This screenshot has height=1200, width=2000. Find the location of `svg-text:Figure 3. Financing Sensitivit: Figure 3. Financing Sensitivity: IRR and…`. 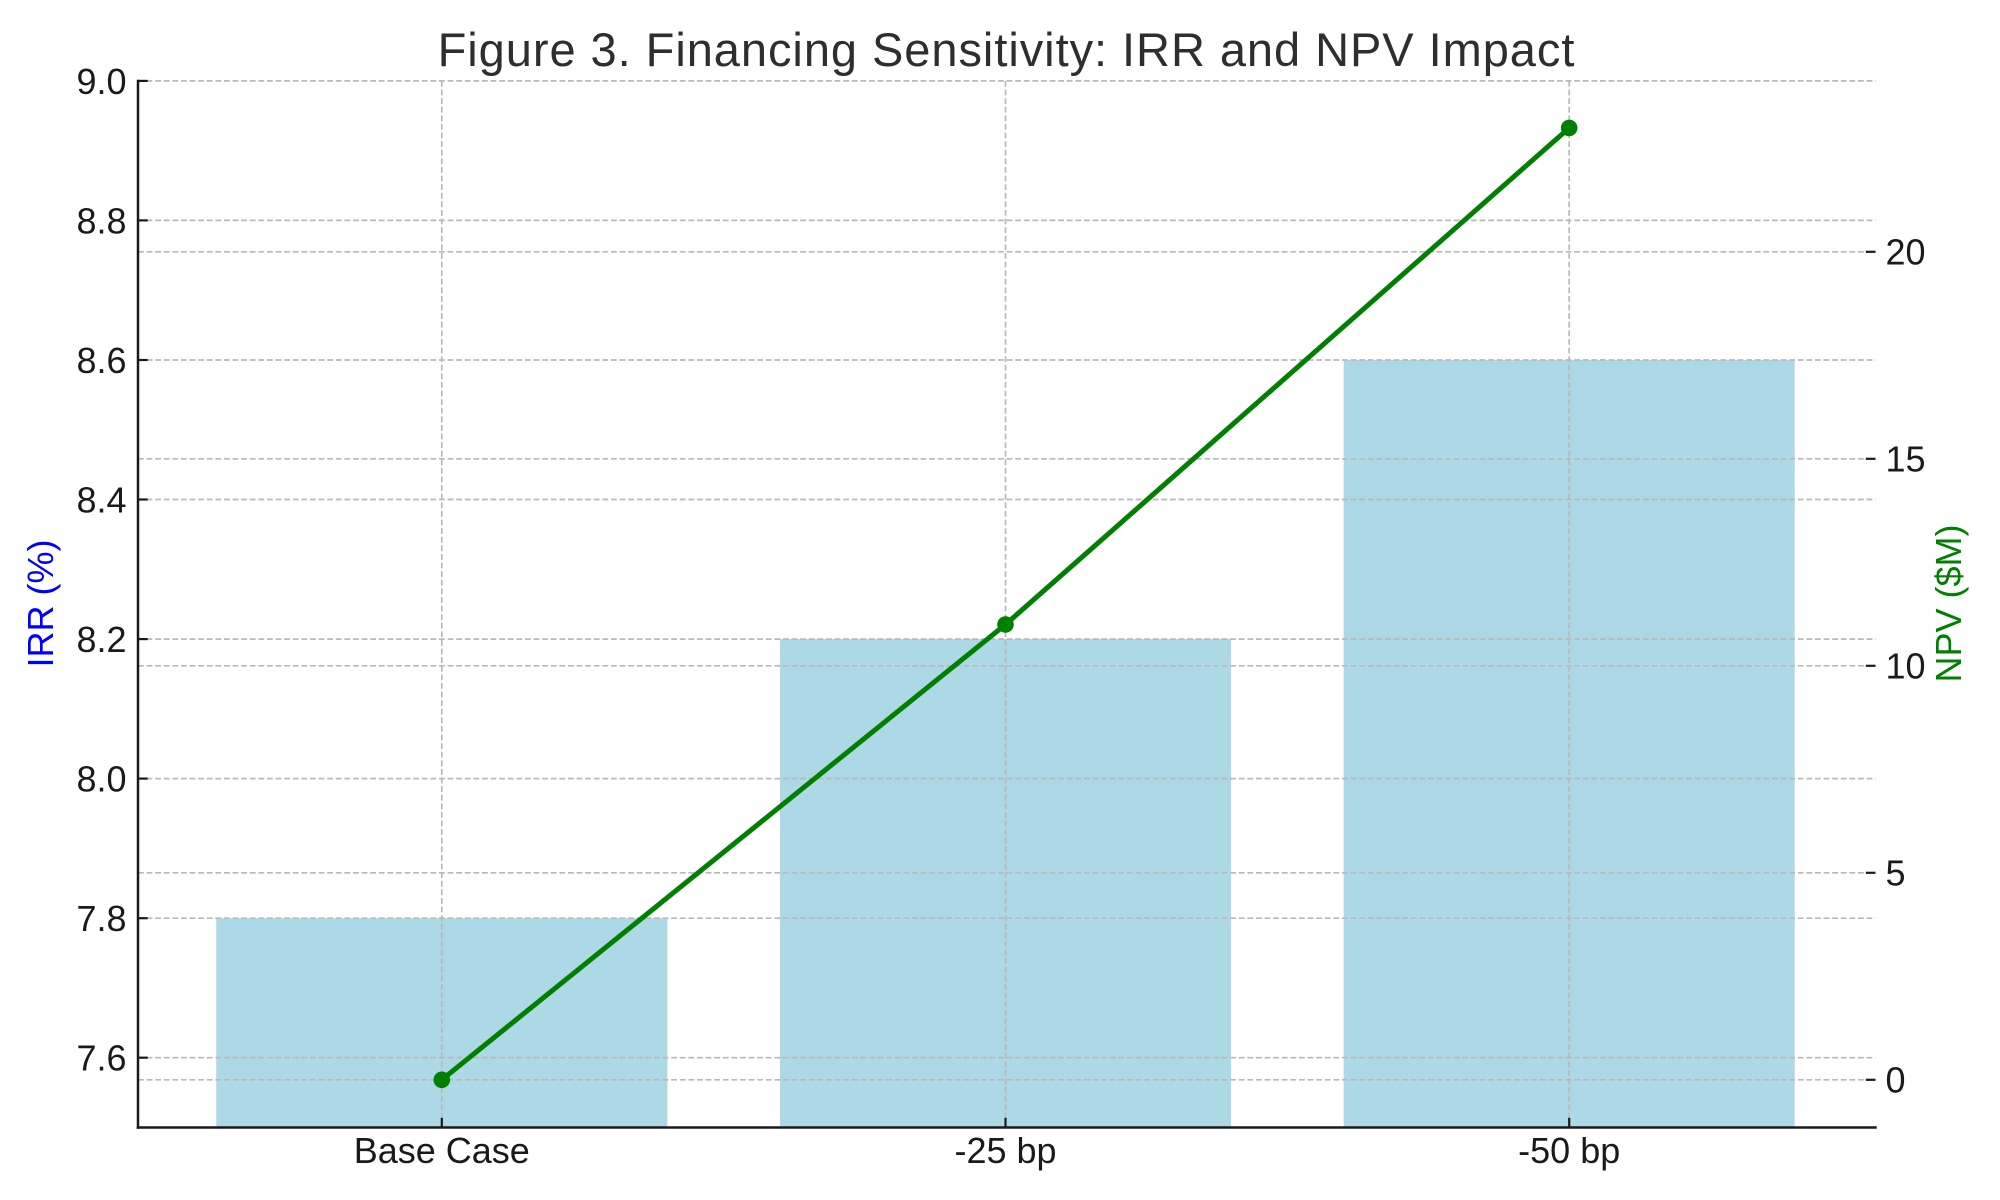

svg-text:Figure 3. Financing Sensitivit: Figure 3. Financing Sensitivity: IRR and… is located at coordinates (1007, 49).